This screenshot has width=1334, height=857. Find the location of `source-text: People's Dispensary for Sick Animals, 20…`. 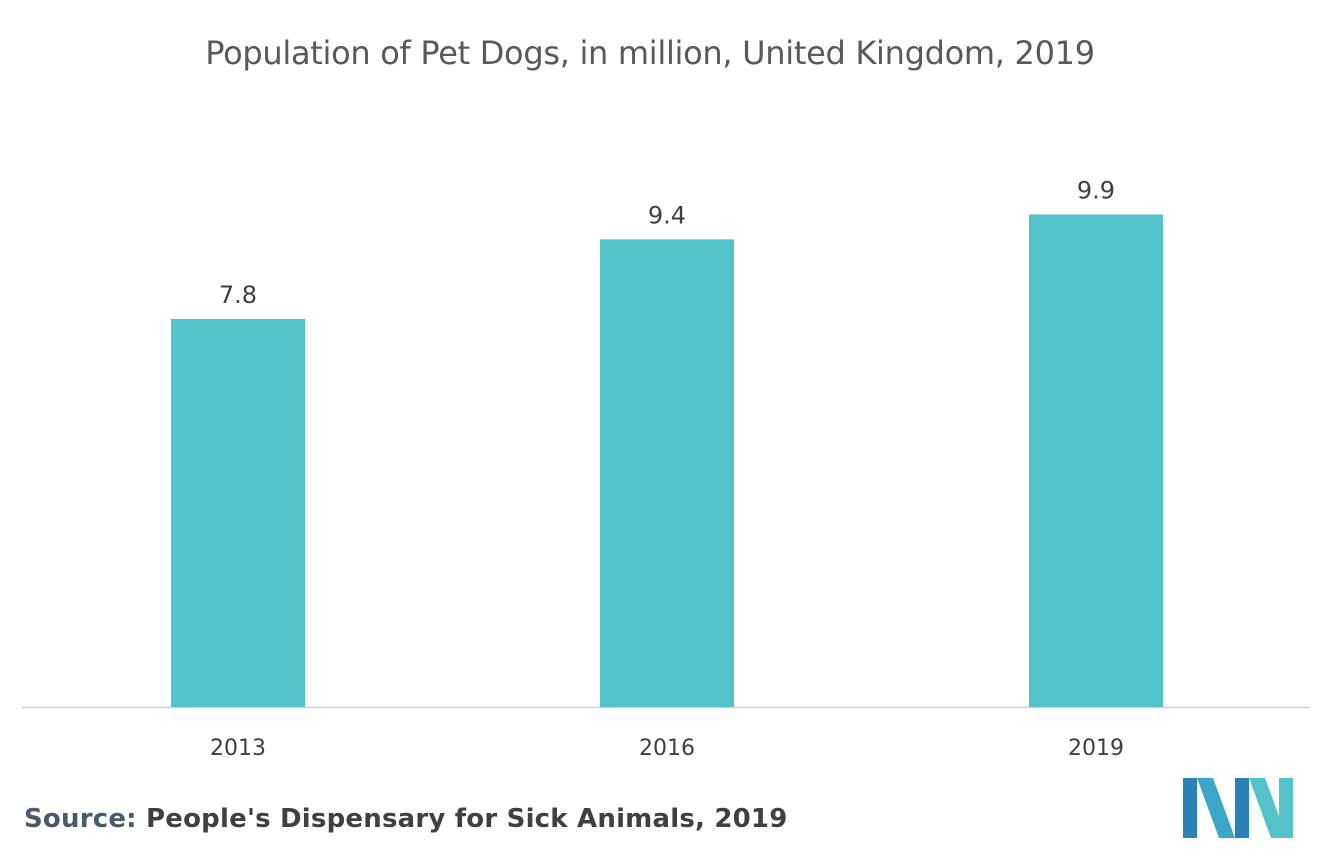

source-text: People's Dispensary for Sick Animals, 20… is located at coordinates (467, 819).